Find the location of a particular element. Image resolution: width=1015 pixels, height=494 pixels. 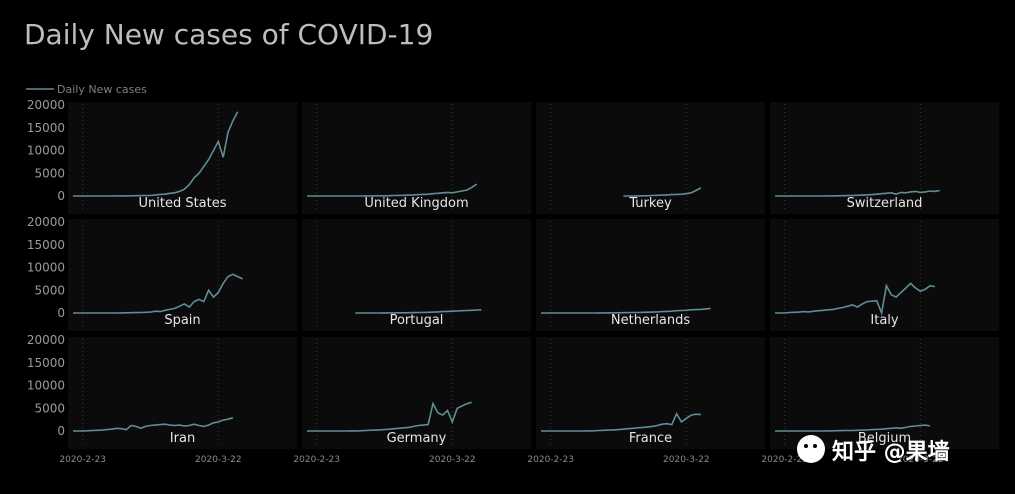

series-line-belgium is located at coordinates (853, 428).